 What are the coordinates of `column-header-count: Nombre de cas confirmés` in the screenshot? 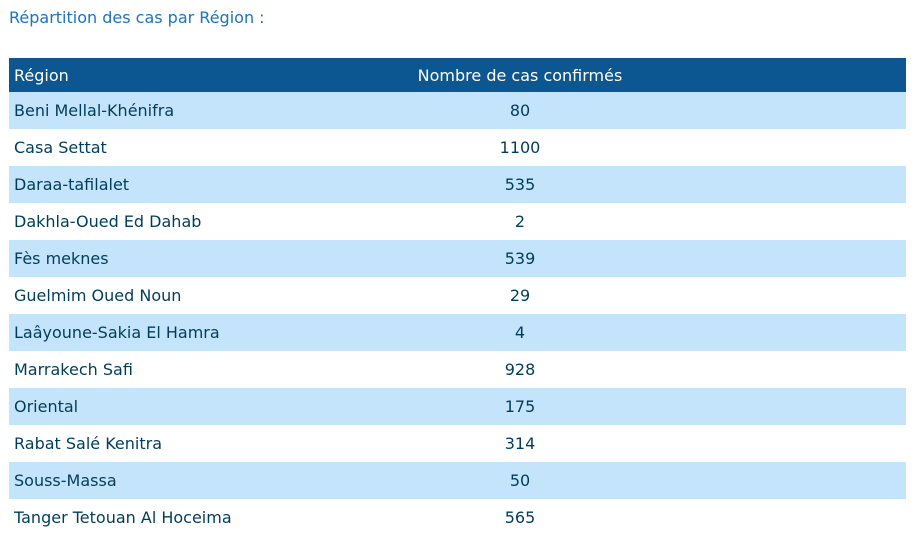 It's located at (520, 75).